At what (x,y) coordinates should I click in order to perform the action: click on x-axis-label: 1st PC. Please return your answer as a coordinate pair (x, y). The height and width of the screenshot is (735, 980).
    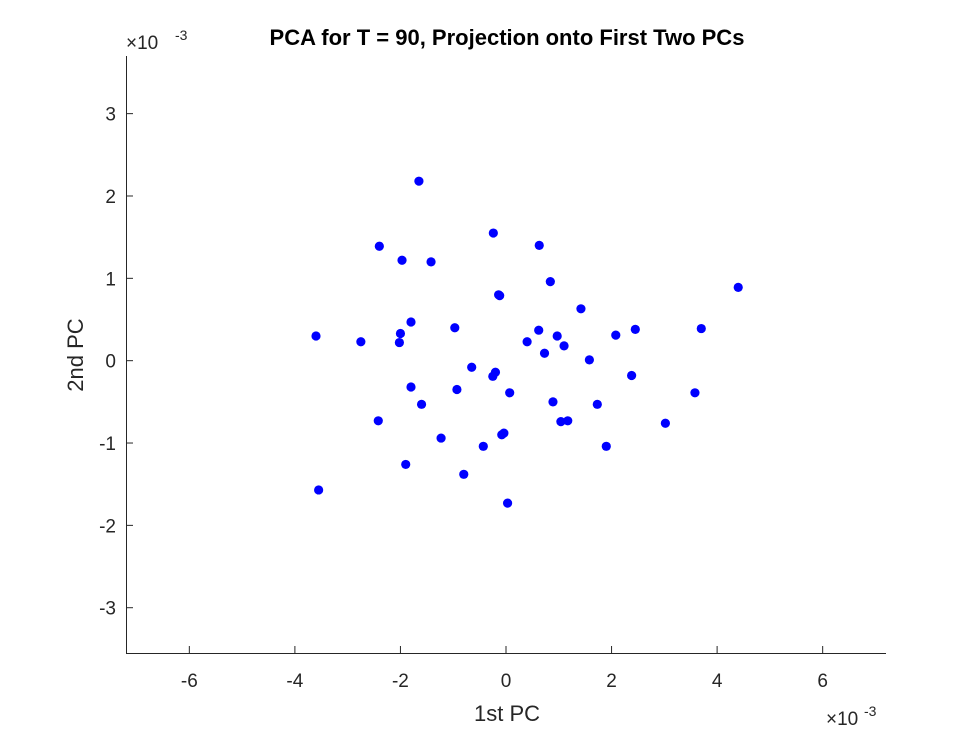
    Looking at the image, I should click on (507, 713).